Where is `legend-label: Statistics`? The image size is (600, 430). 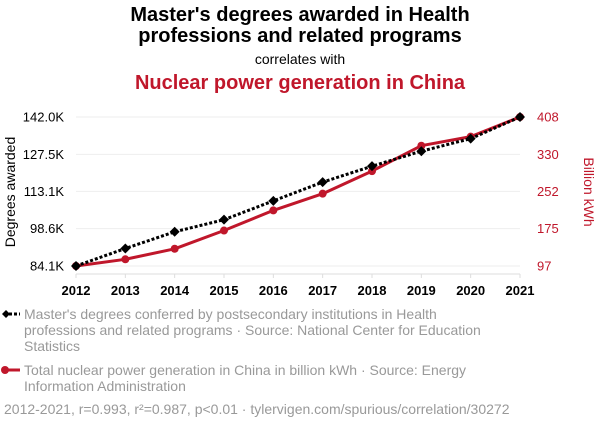
legend-label: Statistics is located at coordinates (52, 346).